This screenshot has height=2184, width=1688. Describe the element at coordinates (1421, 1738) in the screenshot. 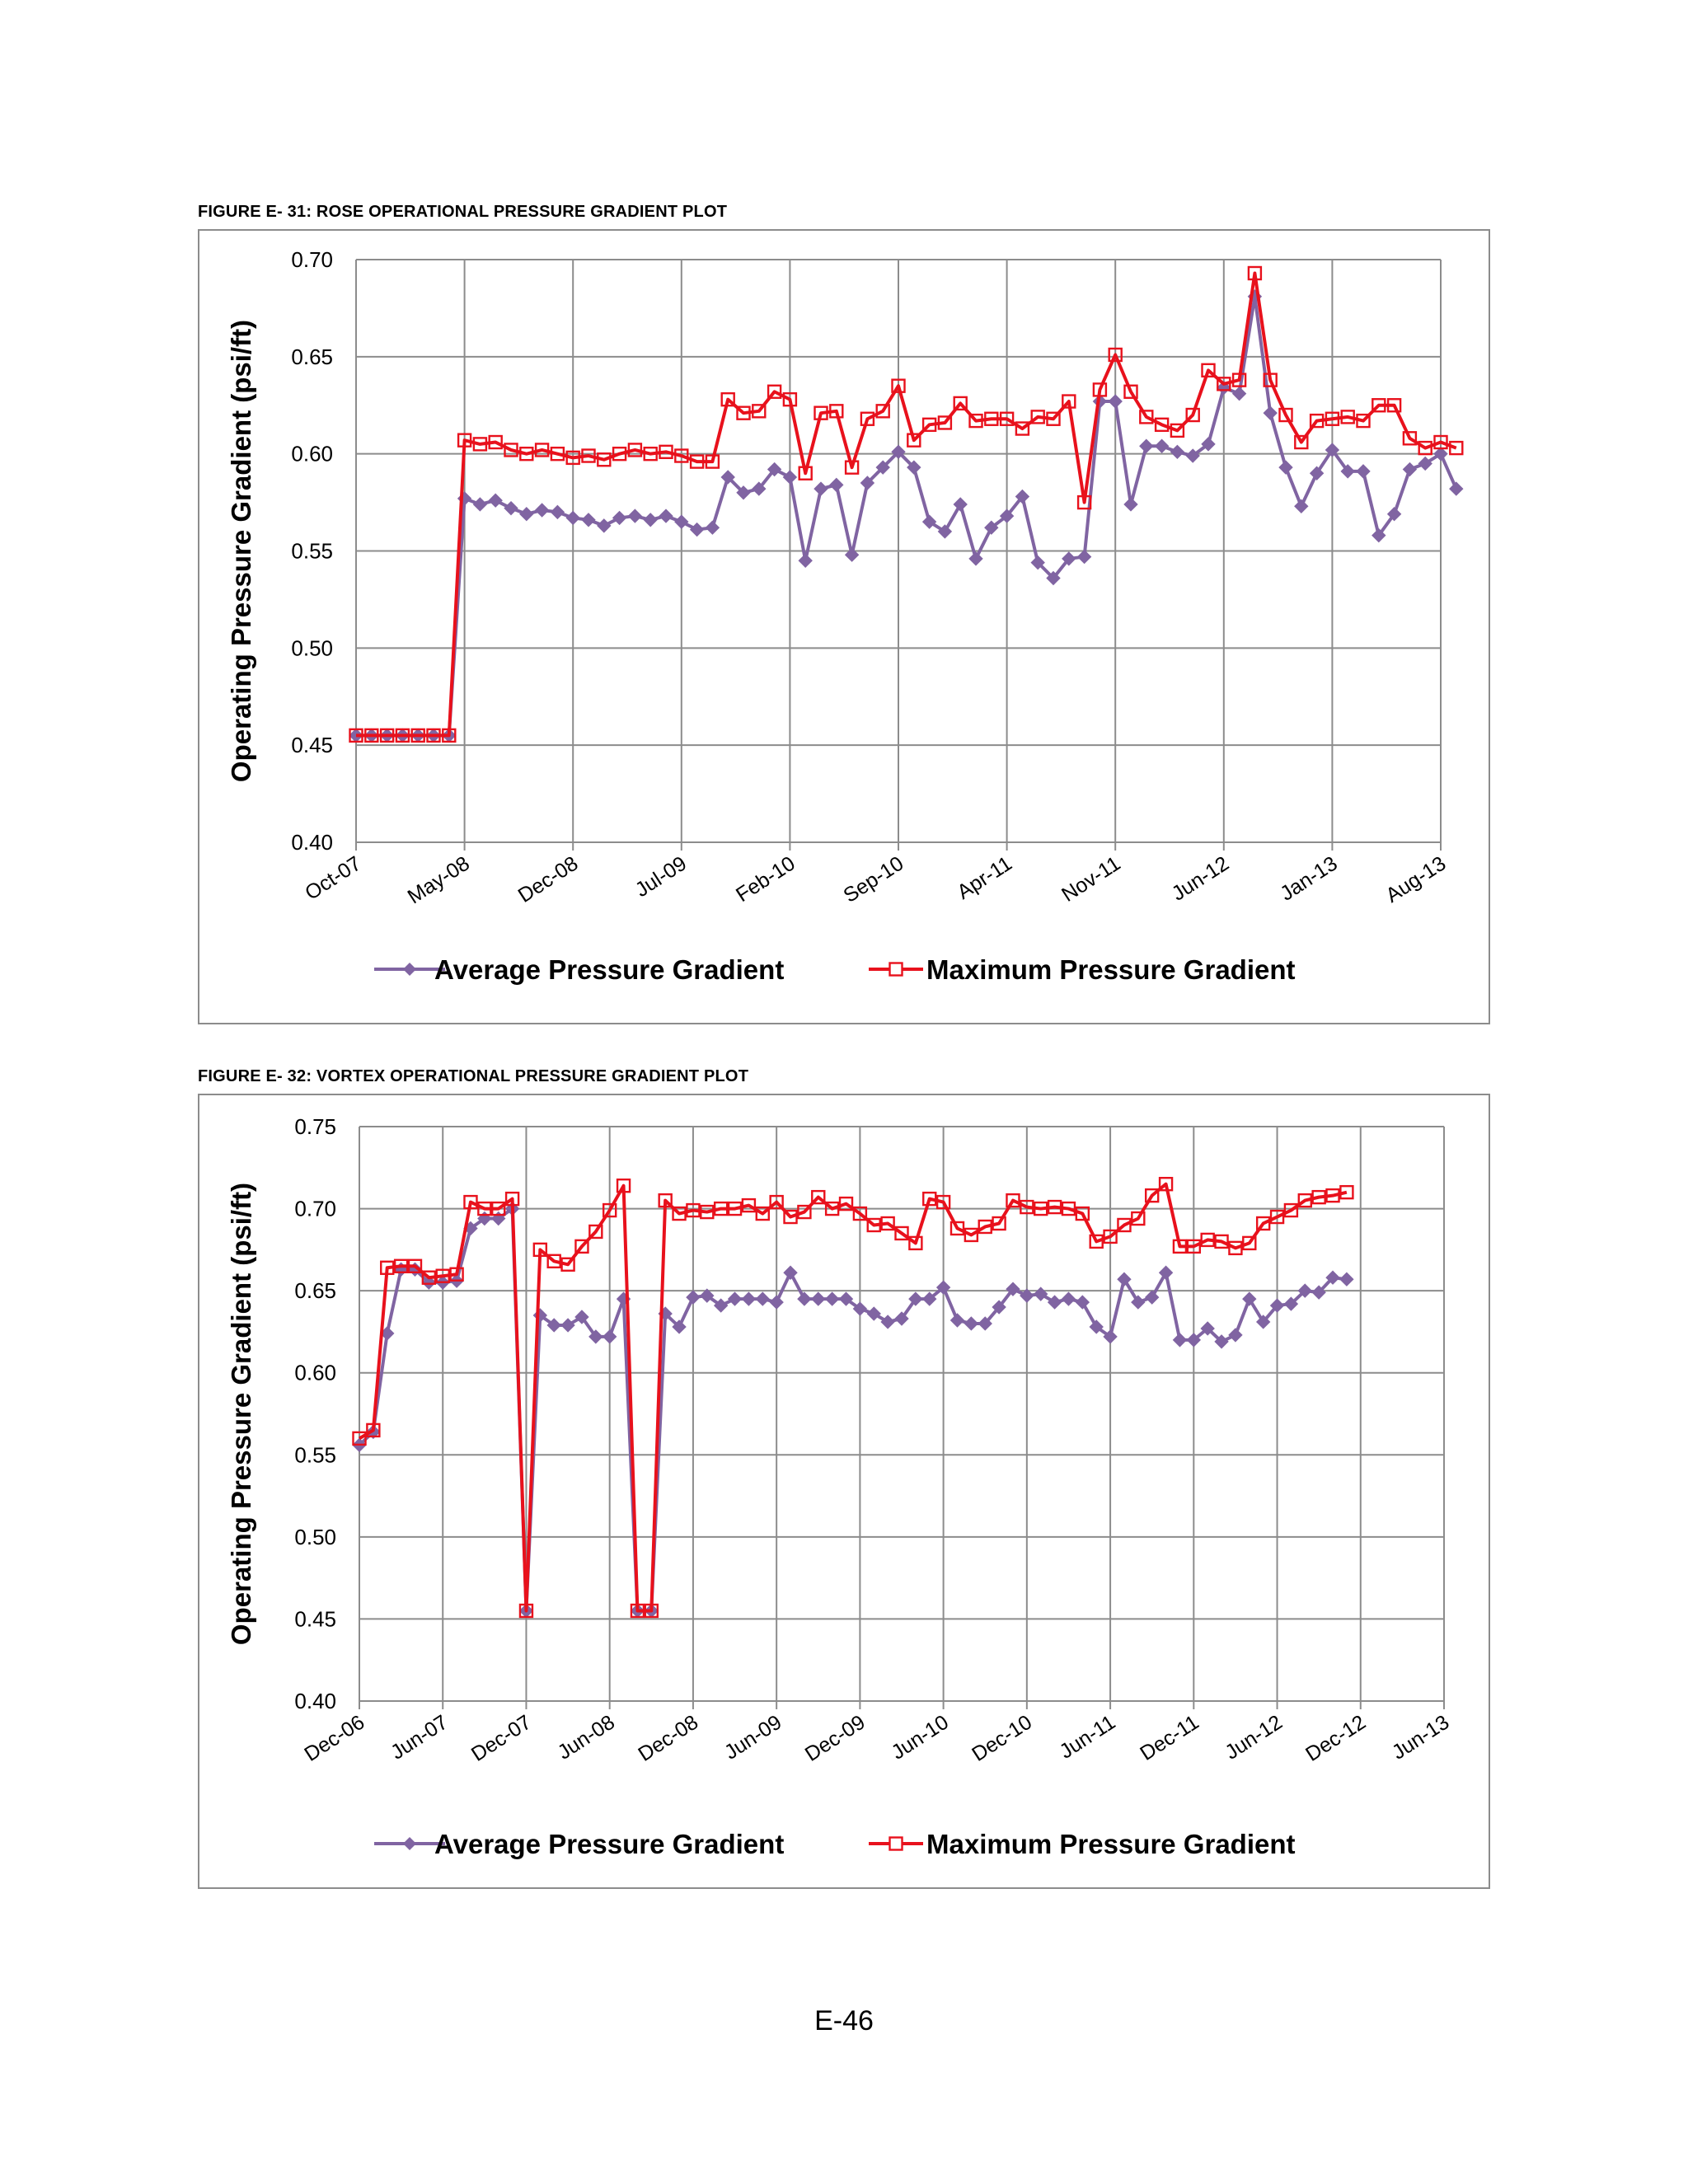

I see `vortex-x-tick-label: Jun-13` at that location.